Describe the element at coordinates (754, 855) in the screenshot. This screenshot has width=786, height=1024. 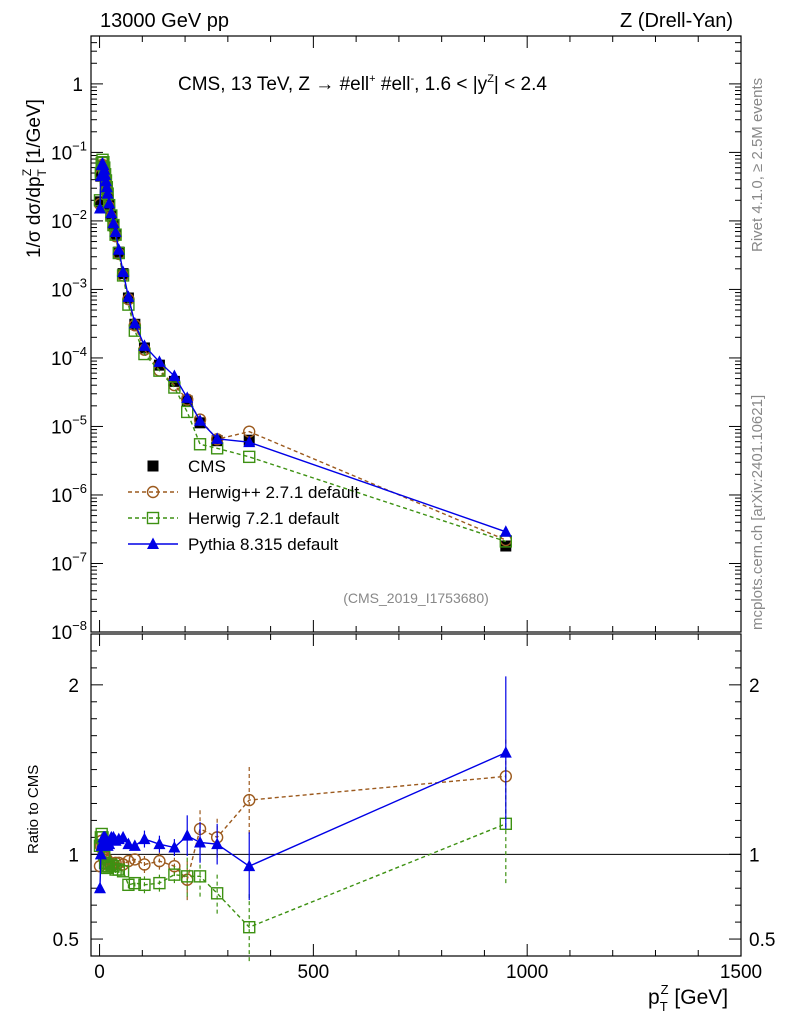
I see `ratio-tick-label-right: 1` at that location.